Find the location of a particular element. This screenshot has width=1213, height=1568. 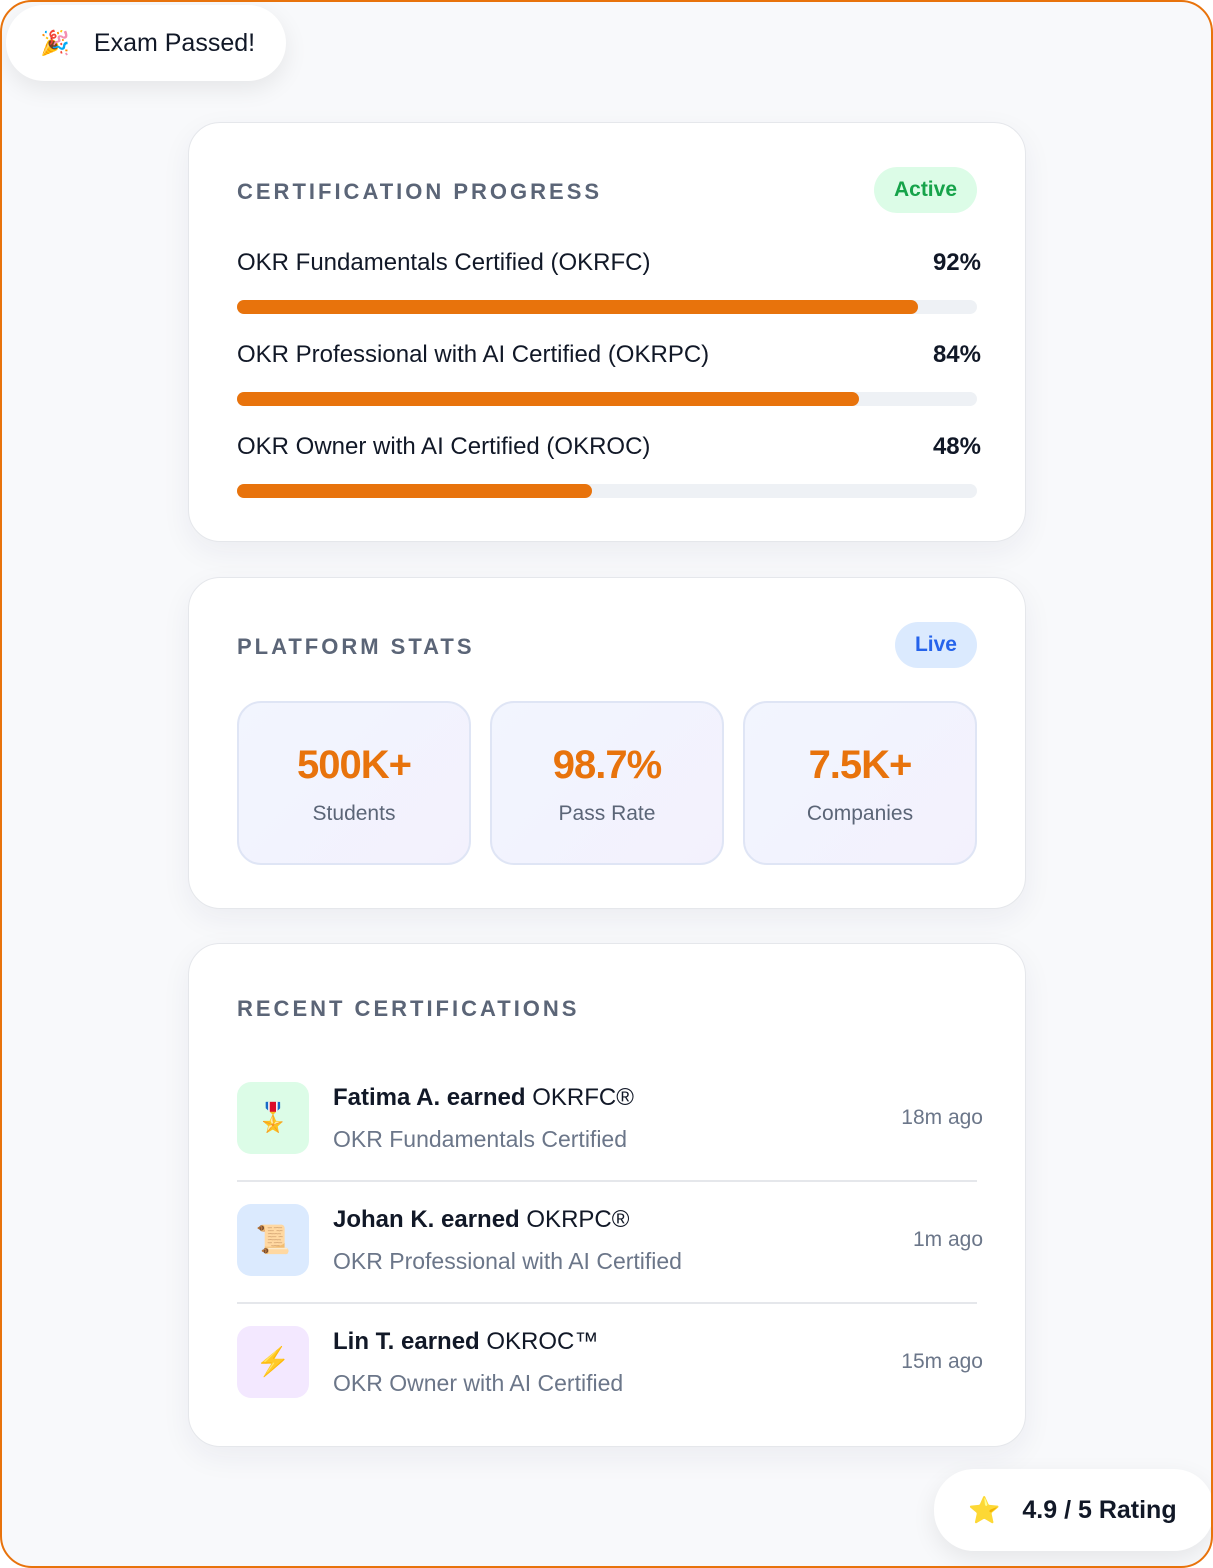

stat-label: Students is located at coordinates (354, 813).